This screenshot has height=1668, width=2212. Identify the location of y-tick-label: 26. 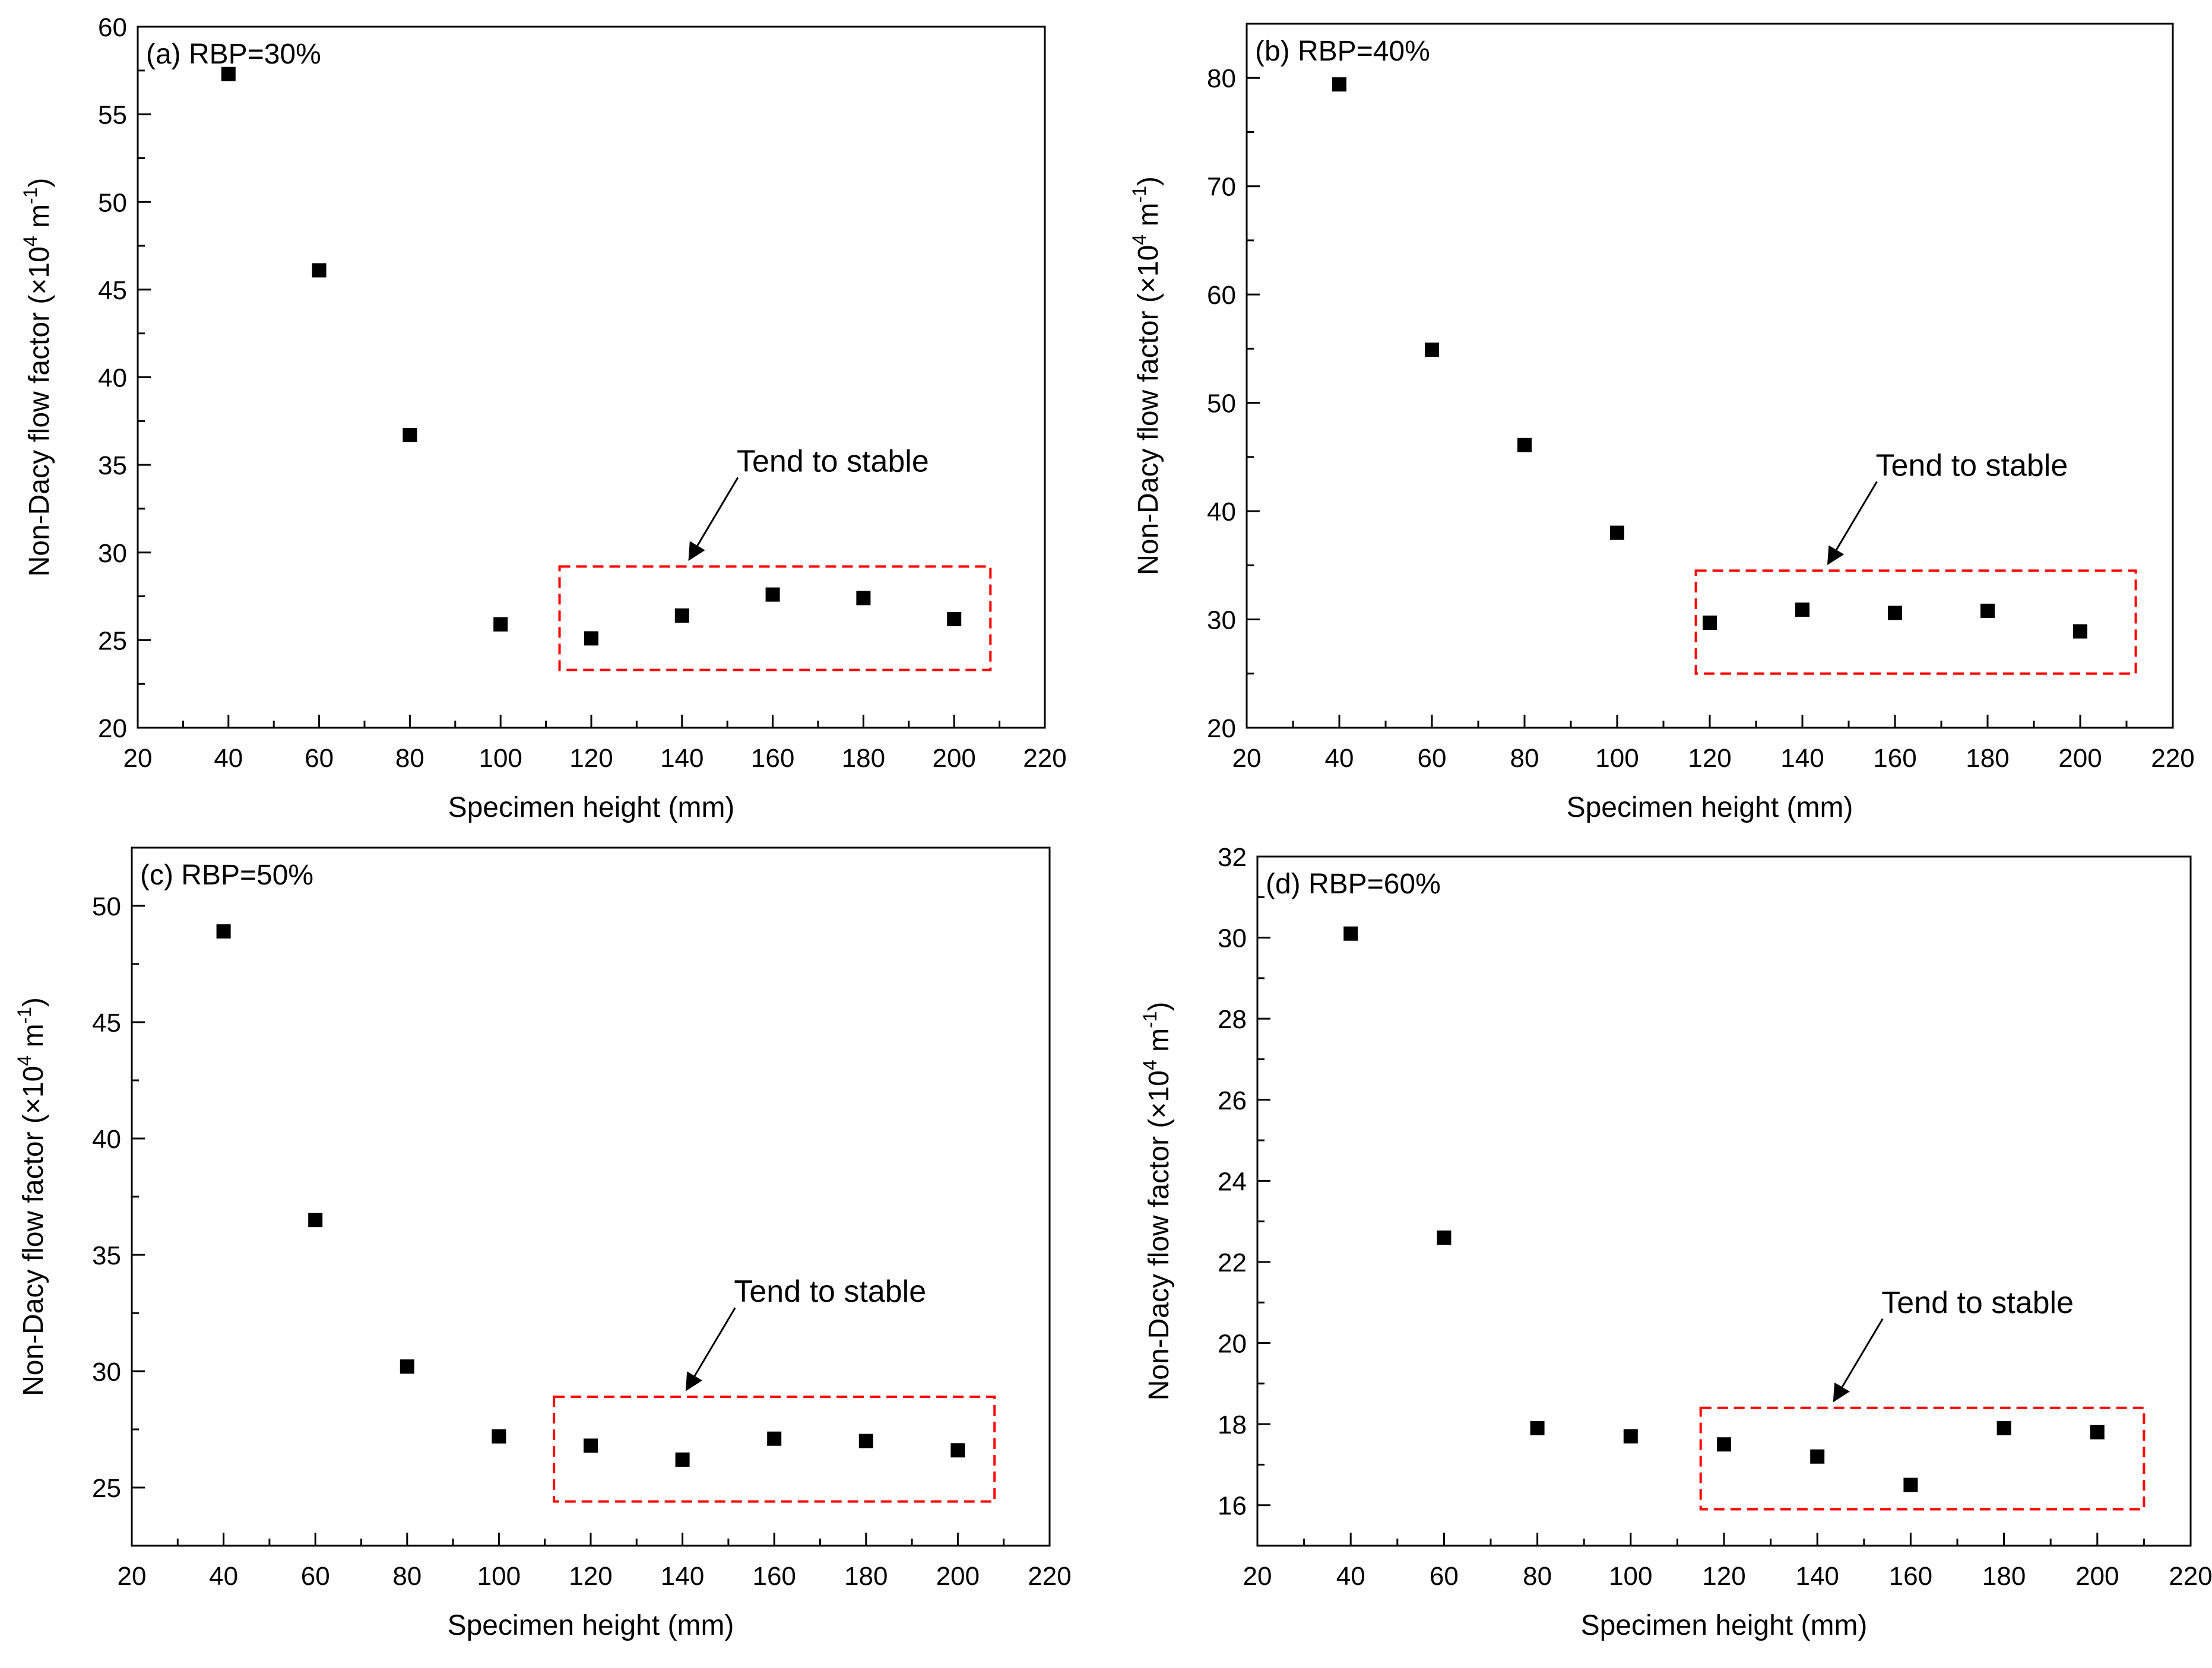
(1232, 1100).